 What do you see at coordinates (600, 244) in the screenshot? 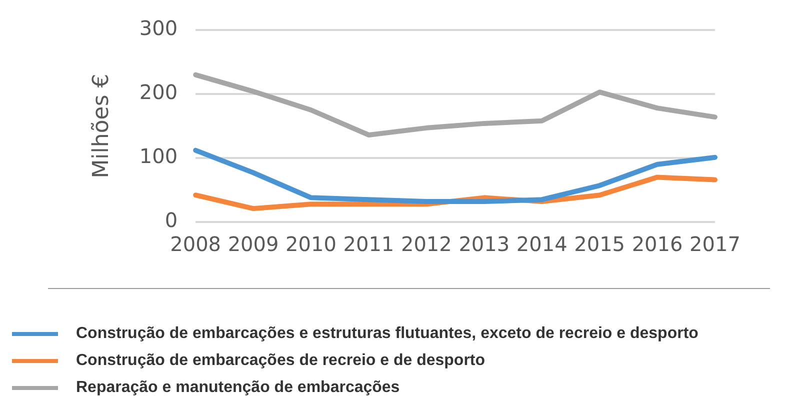
I see `x-tick-label: 2015` at bounding box center [600, 244].